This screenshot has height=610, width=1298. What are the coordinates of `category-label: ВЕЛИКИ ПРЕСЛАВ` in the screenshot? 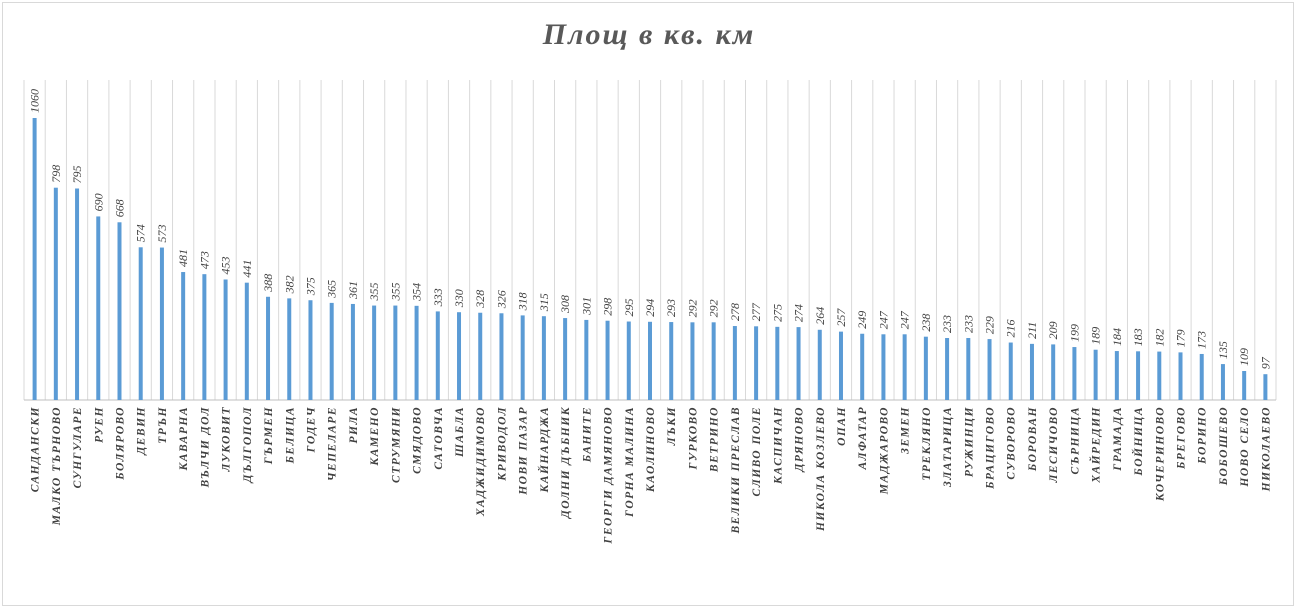 It's located at (736, 470).